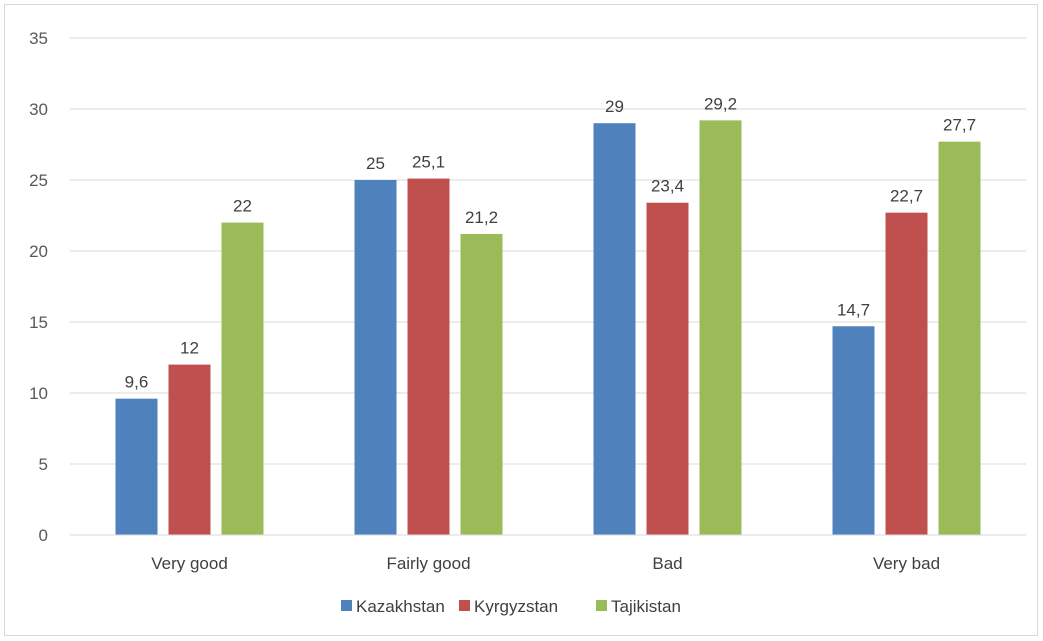 The height and width of the screenshot is (641, 1043). Describe the element at coordinates (38, 287) in the screenshot. I see `y-axis-tick-labels: 0 5 10 15 20 25 30 35` at that location.